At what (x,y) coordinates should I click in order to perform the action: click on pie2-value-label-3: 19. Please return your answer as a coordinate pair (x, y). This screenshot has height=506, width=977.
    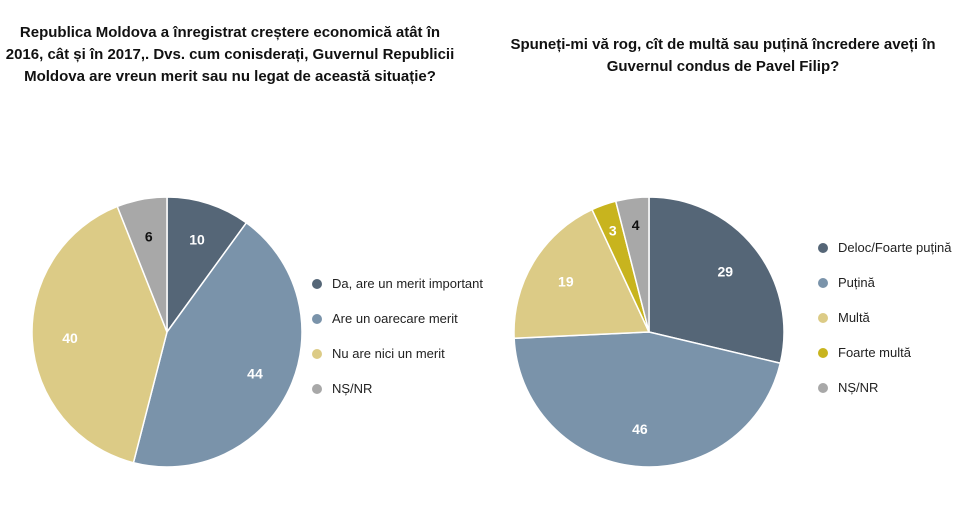
    Looking at the image, I should click on (566, 282).